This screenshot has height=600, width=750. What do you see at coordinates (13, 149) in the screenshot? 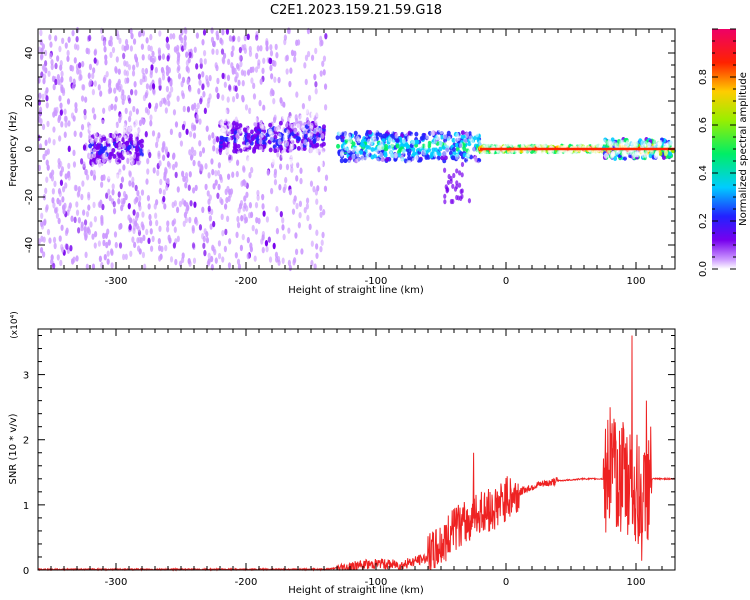
I see `spectrogram-ylabel: Frequency (Hz)` at bounding box center [13, 149].